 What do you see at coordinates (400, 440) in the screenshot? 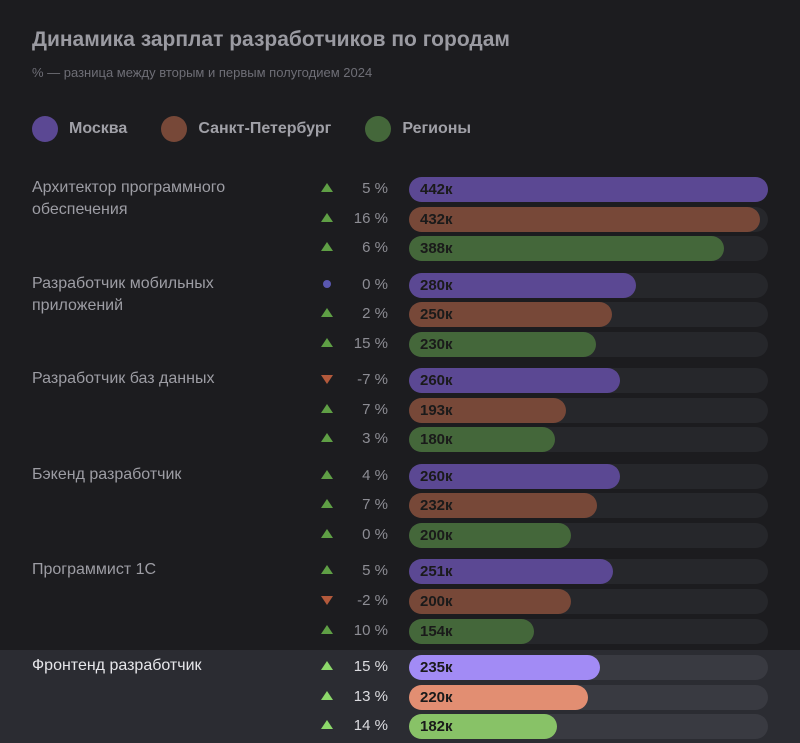
I see `bar-row-regions: 3 % 180к` at bounding box center [400, 440].